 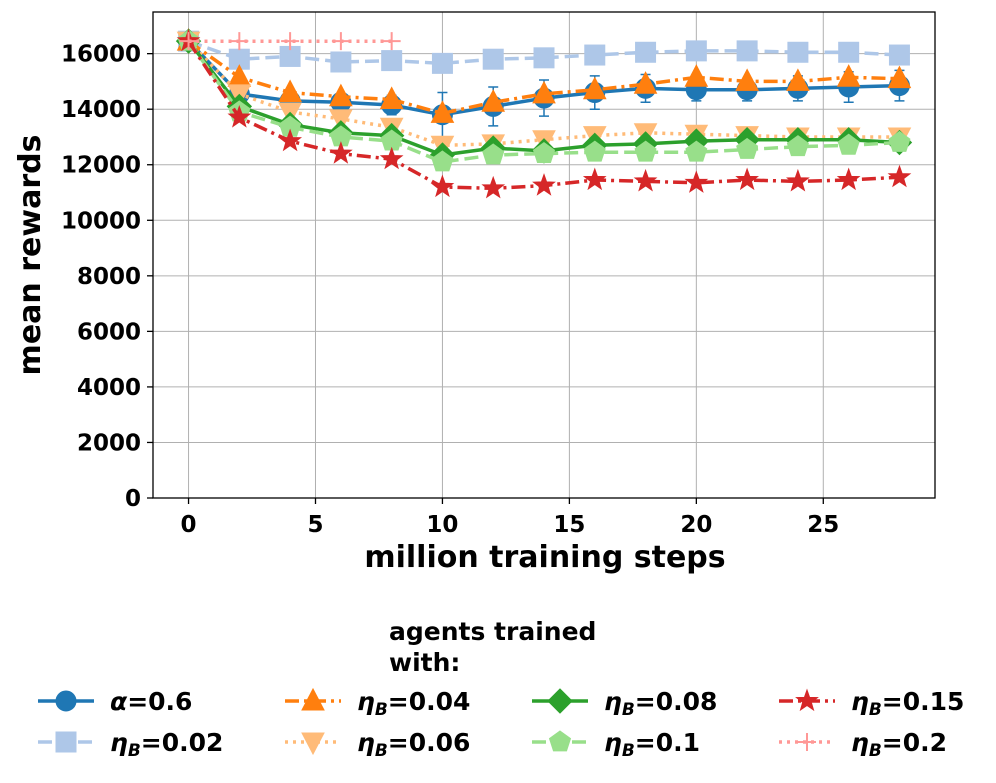 What do you see at coordinates (899, 744) in the screenshot?
I see `legend-label: ηB=0.2` at bounding box center [899, 744].